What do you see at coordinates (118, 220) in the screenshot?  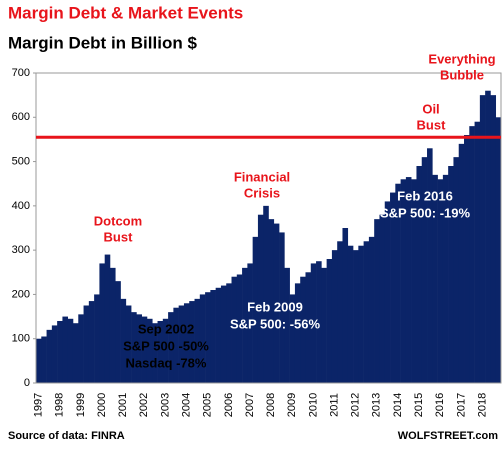 I see `annotation: Dotcom` at bounding box center [118, 220].